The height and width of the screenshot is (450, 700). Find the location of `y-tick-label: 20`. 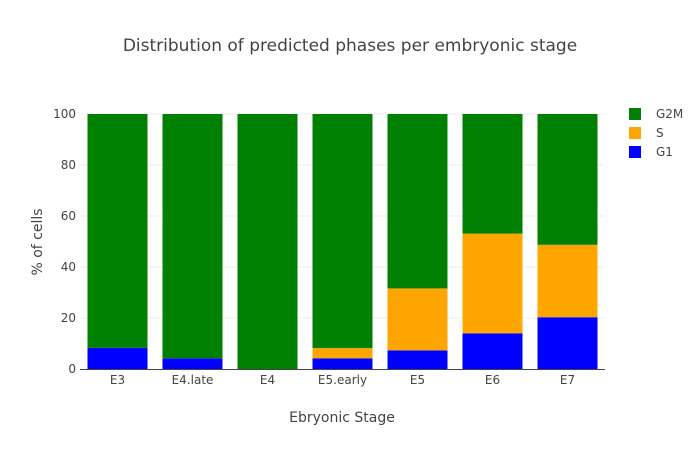

y-tick-label: 20 is located at coordinates (68, 318).